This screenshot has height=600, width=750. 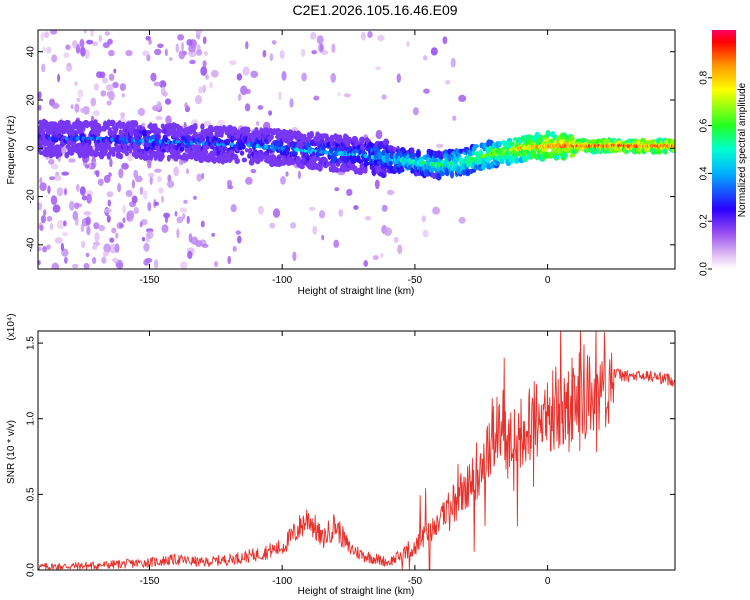 What do you see at coordinates (548, 581) in the screenshot?
I see `snr-x-tick-label: 0` at bounding box center [548, 581].